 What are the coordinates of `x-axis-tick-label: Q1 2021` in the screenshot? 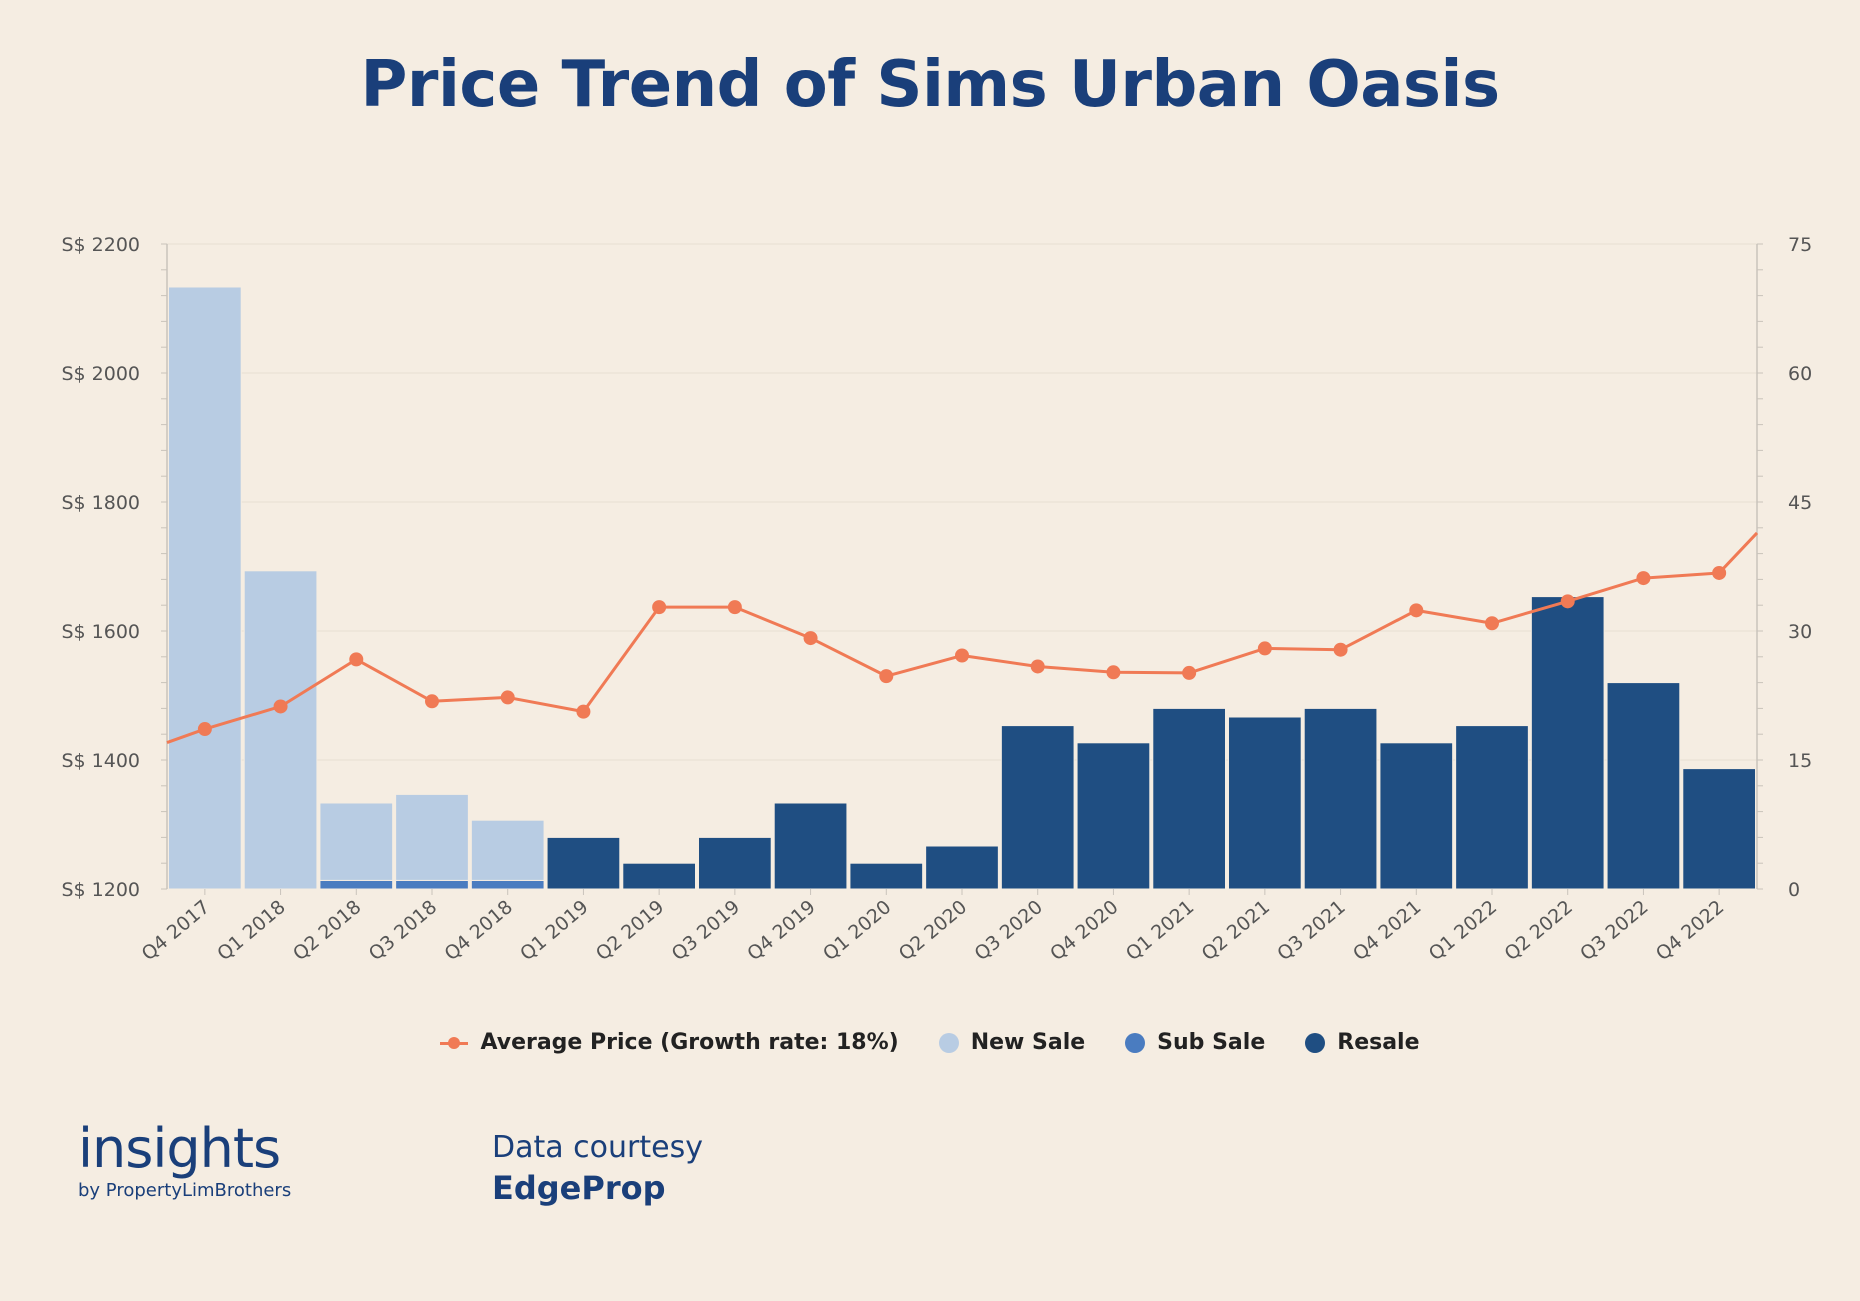 It's located at (1160, 930).